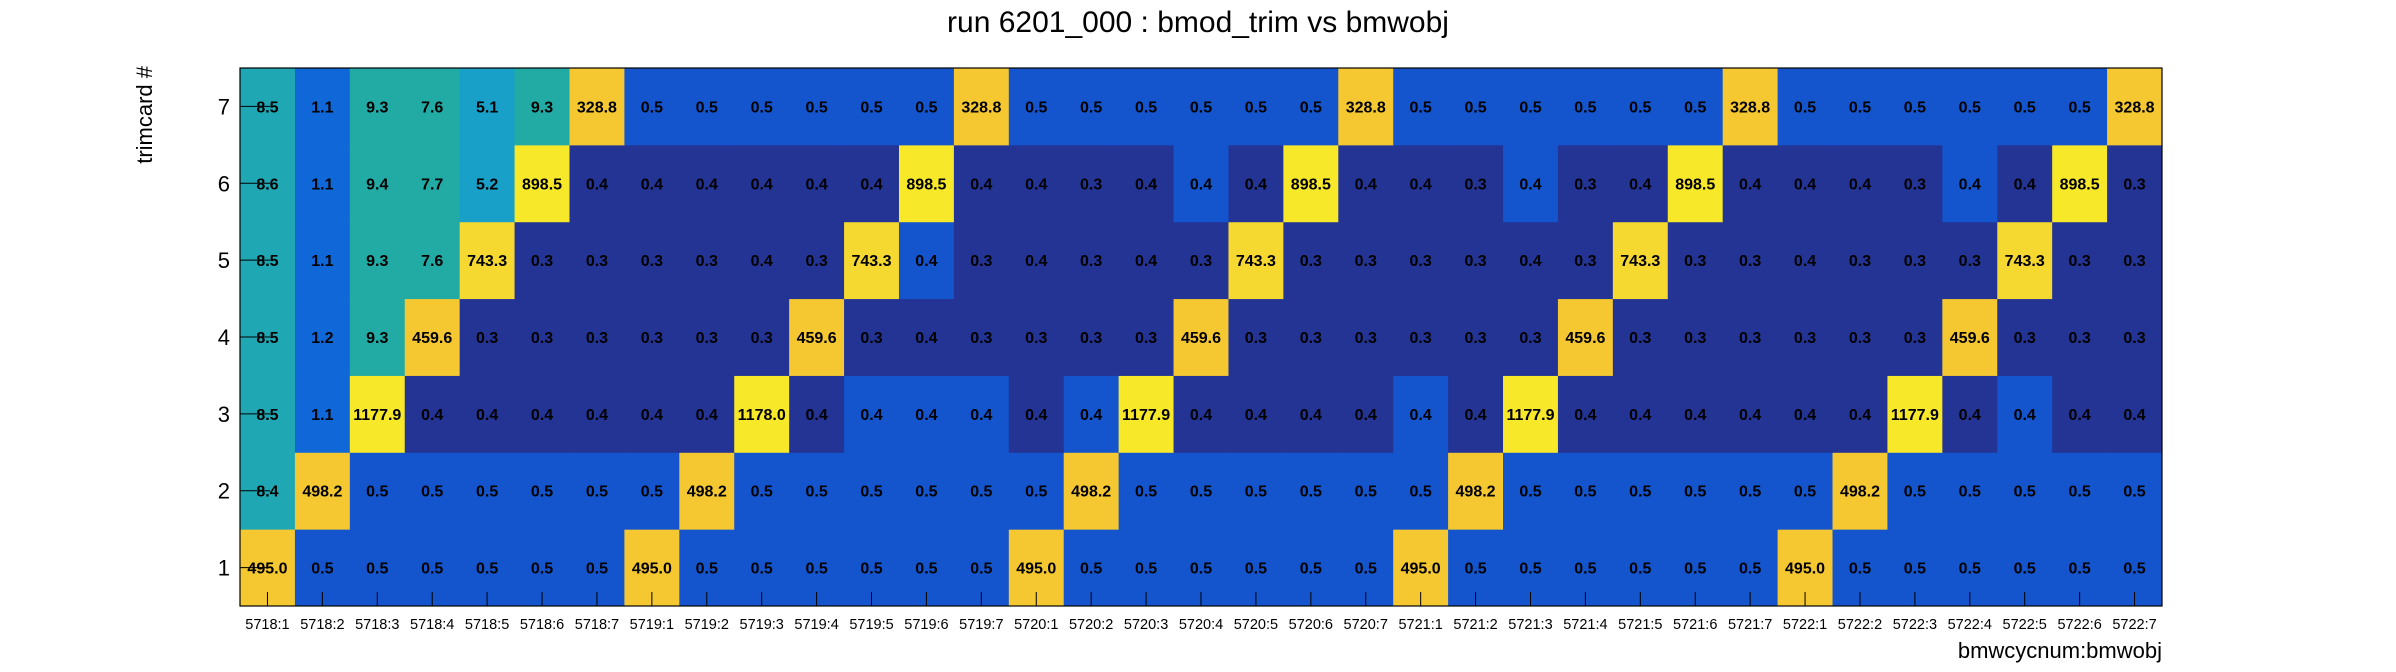 Image resolution: width=2396 pixels, height=672 pixels. Describe the element at coordinates (1311, 184) in the screenshot. I see `cell-value-label: 898.5` at that location.